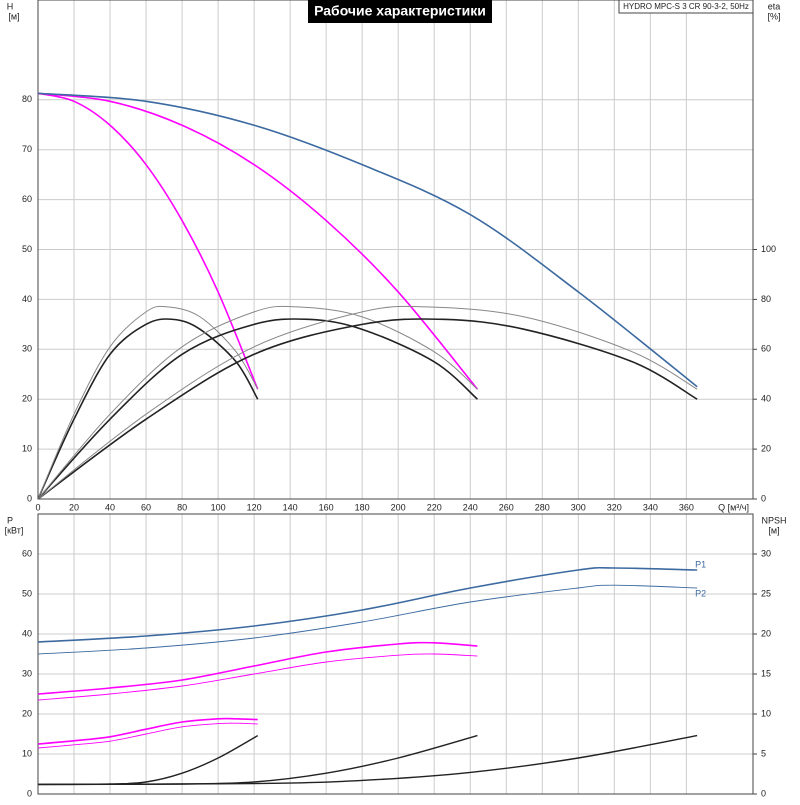  Describe the element at coordinates (766, 299) in the screenshot. I see `y2-tick-label: 80` at that location.